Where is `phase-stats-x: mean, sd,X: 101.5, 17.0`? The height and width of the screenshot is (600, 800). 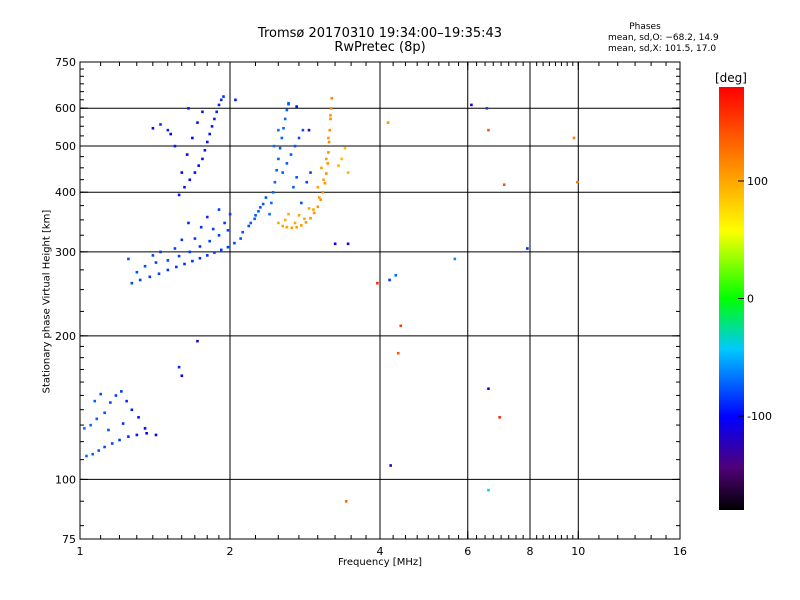
phase-stats-x: mean, sd,X: 101.5, 17.0 is located at coordinates (662, 49).